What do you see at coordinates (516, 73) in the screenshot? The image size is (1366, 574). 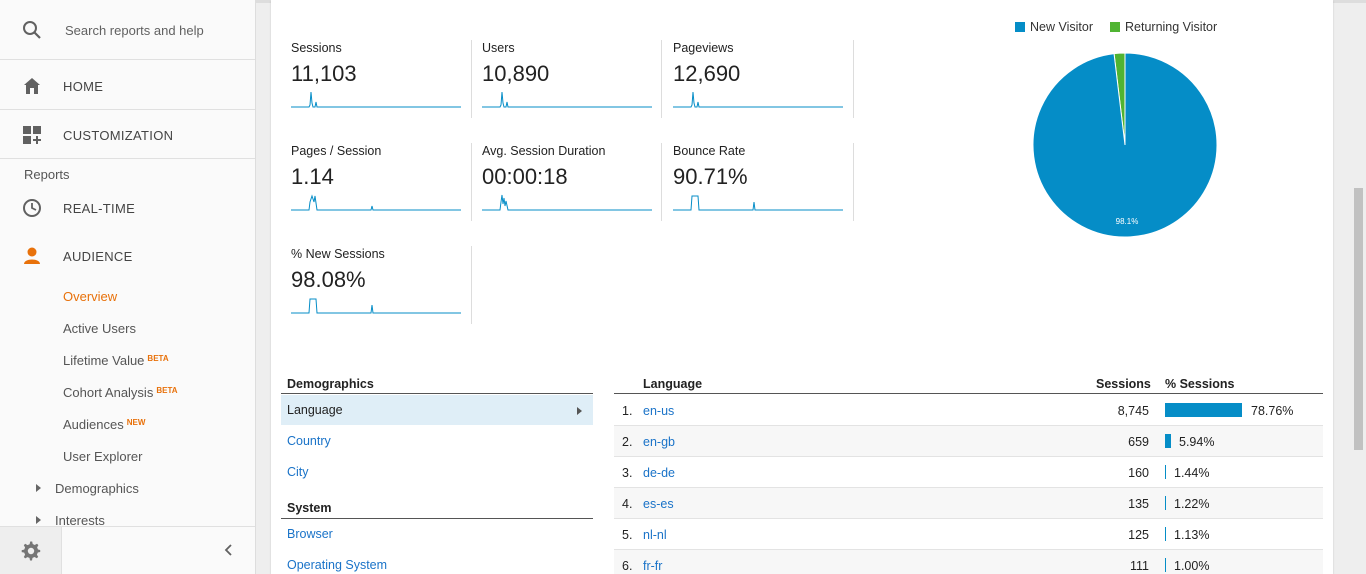 I see `metric-value: 10,890` at bounding box center [516, 73].